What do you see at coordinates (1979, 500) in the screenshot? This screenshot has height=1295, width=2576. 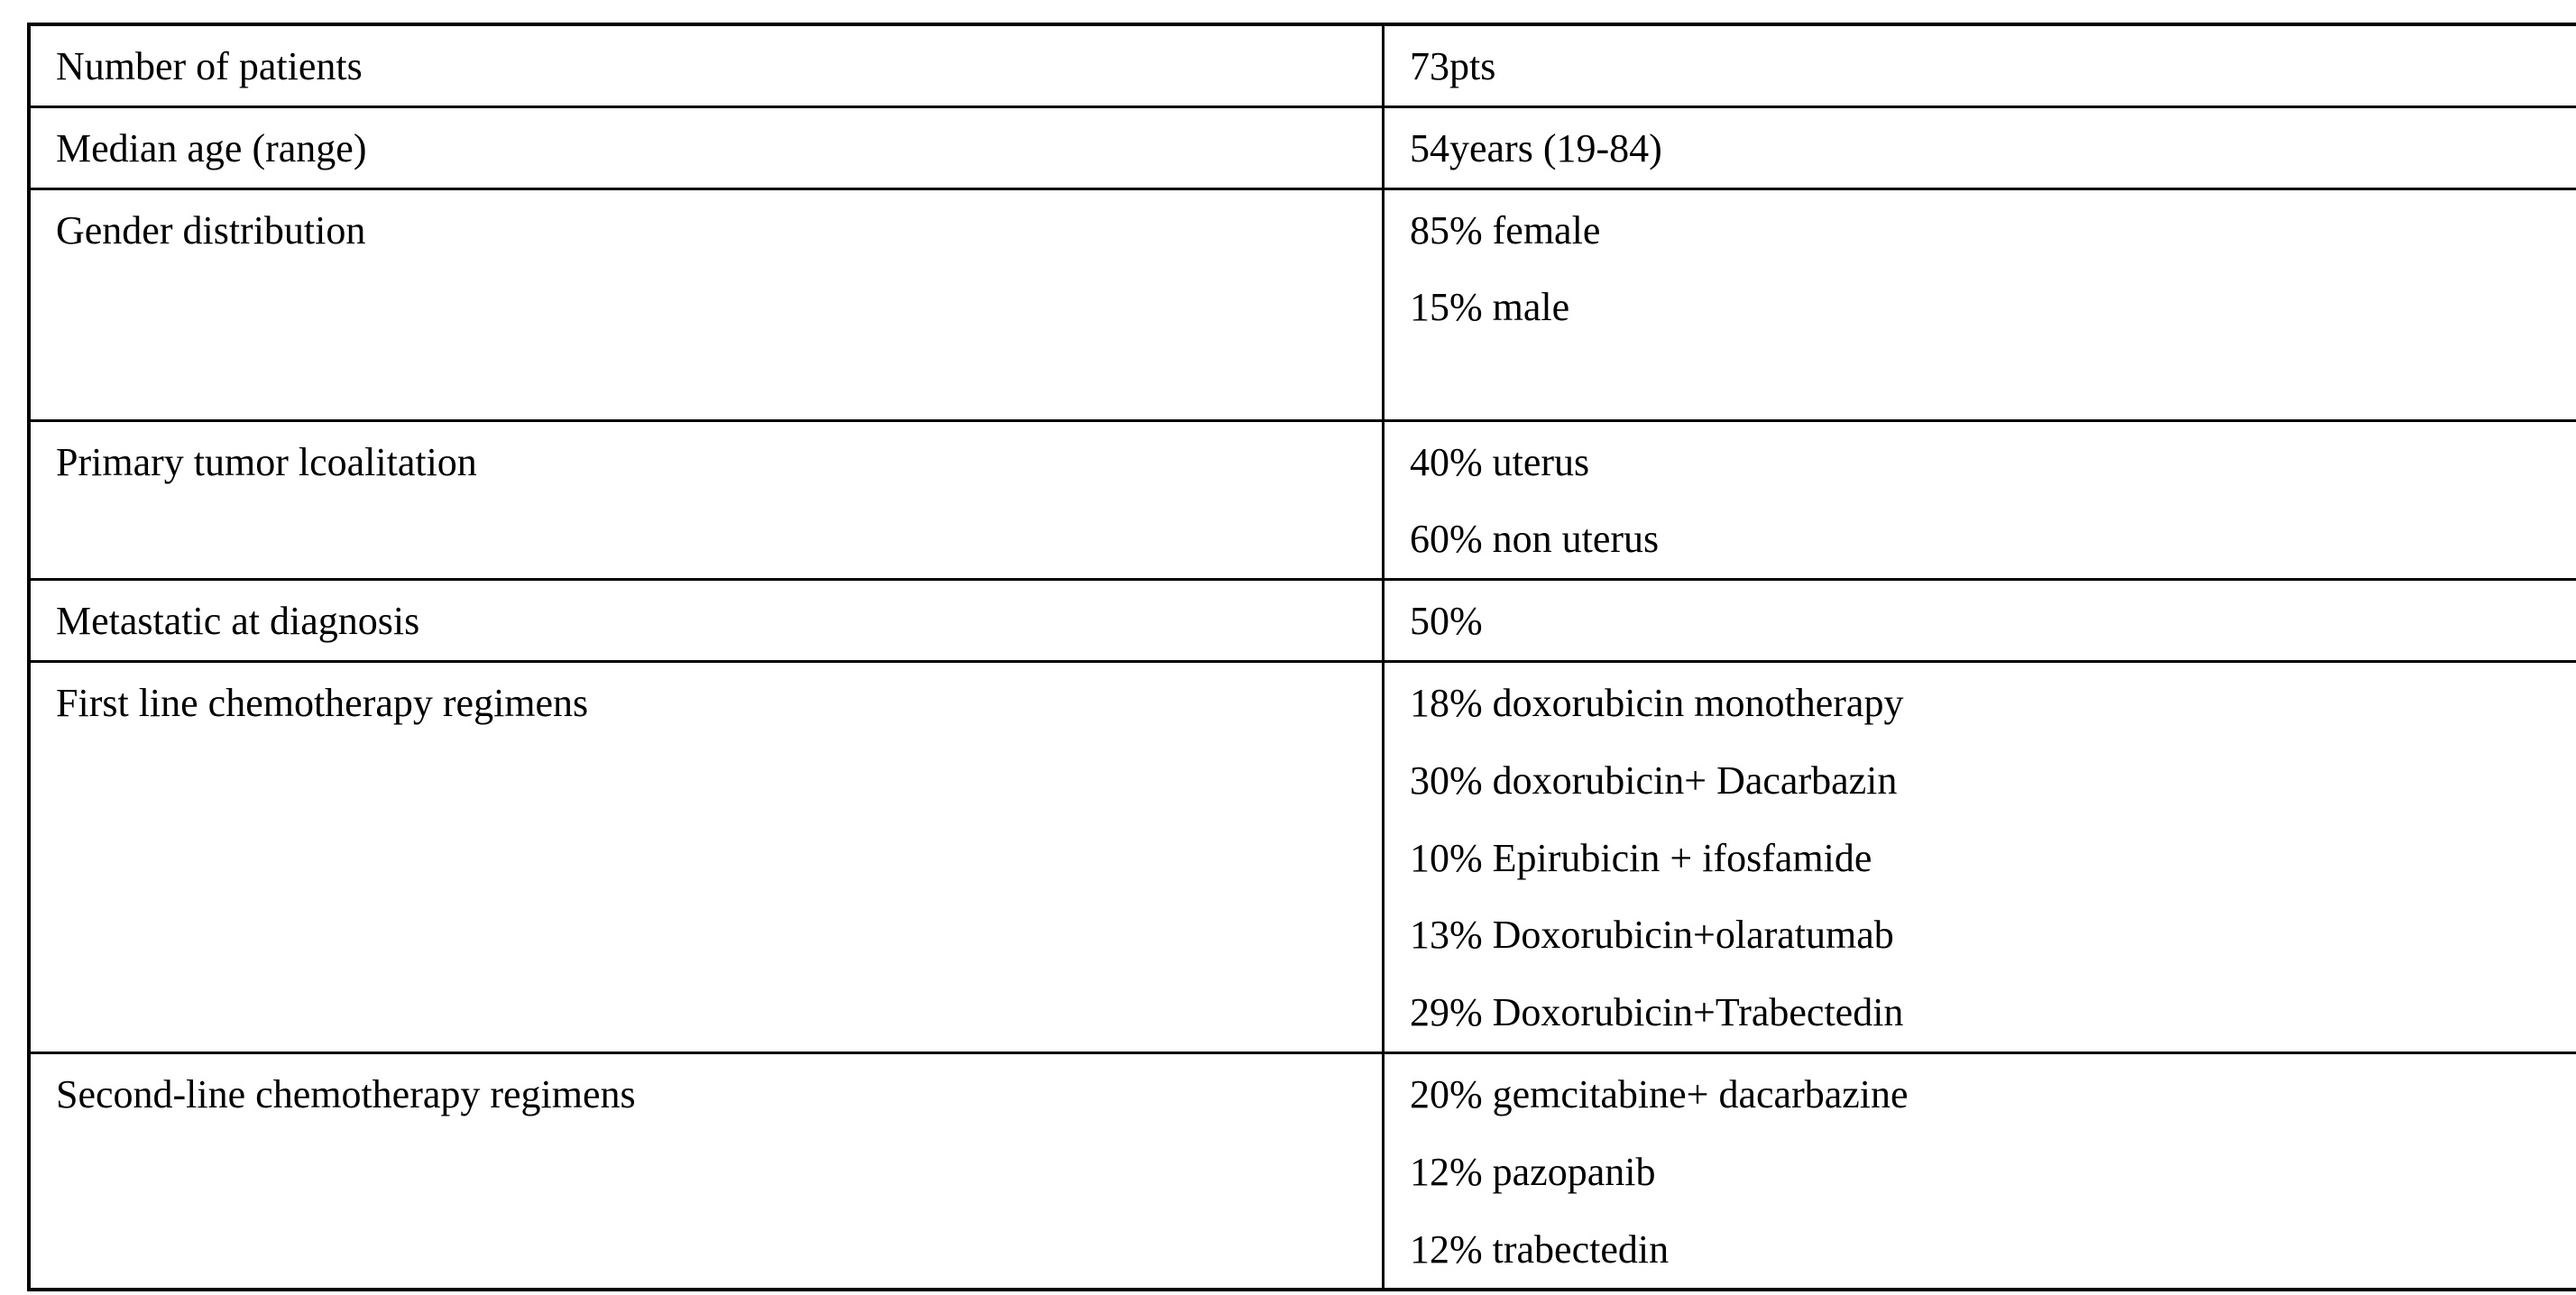 I see `row-value-cell: 40% uterus 60% non uterus` at bounding box center [1979, 500].